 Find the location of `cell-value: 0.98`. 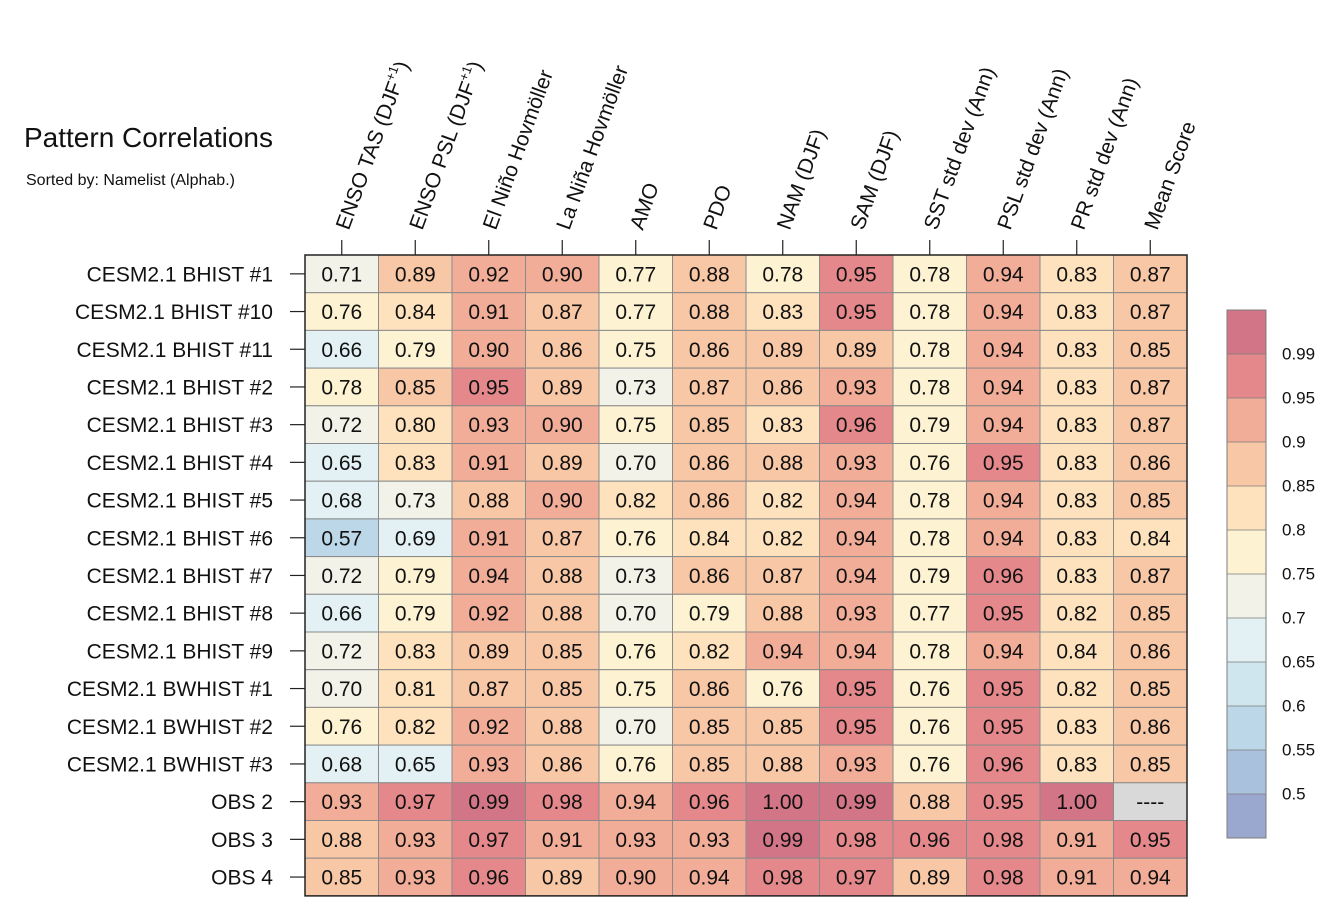

cell-value: 0.98 is located at coordinates (562, 802).